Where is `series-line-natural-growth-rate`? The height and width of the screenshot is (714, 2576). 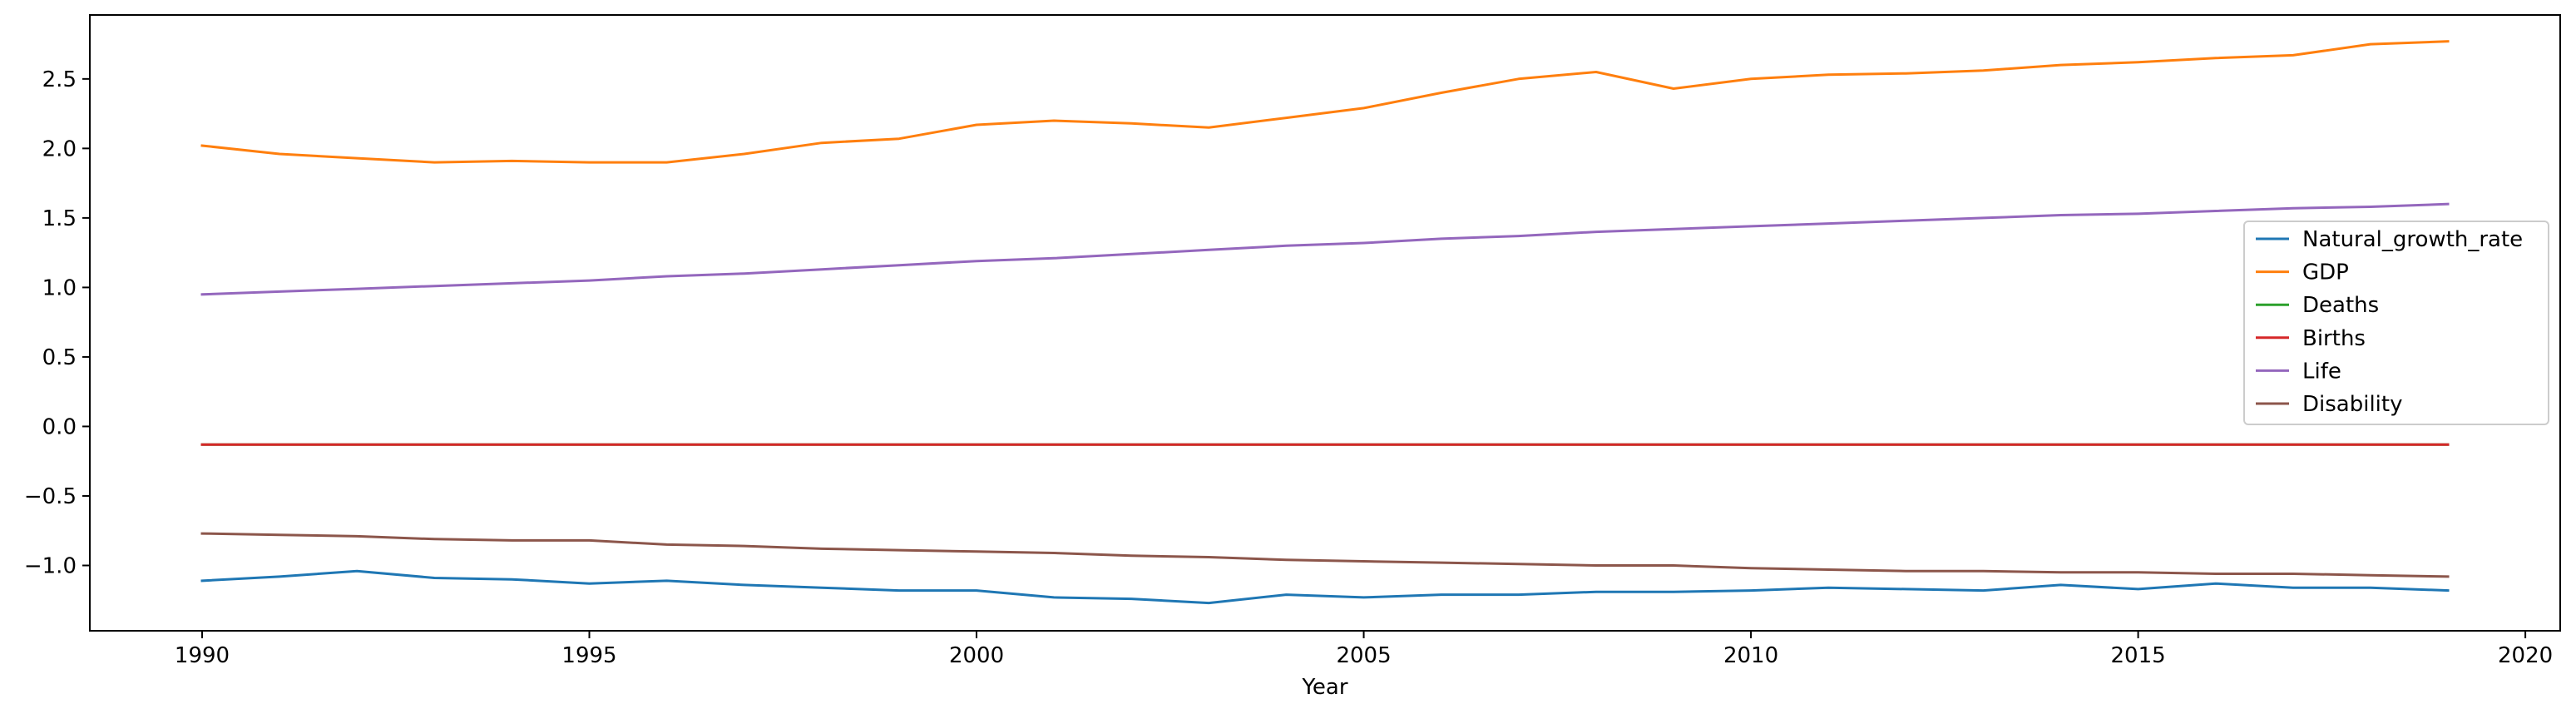
series-line-natural-growth-rate is located at coordinates (1325, 587).